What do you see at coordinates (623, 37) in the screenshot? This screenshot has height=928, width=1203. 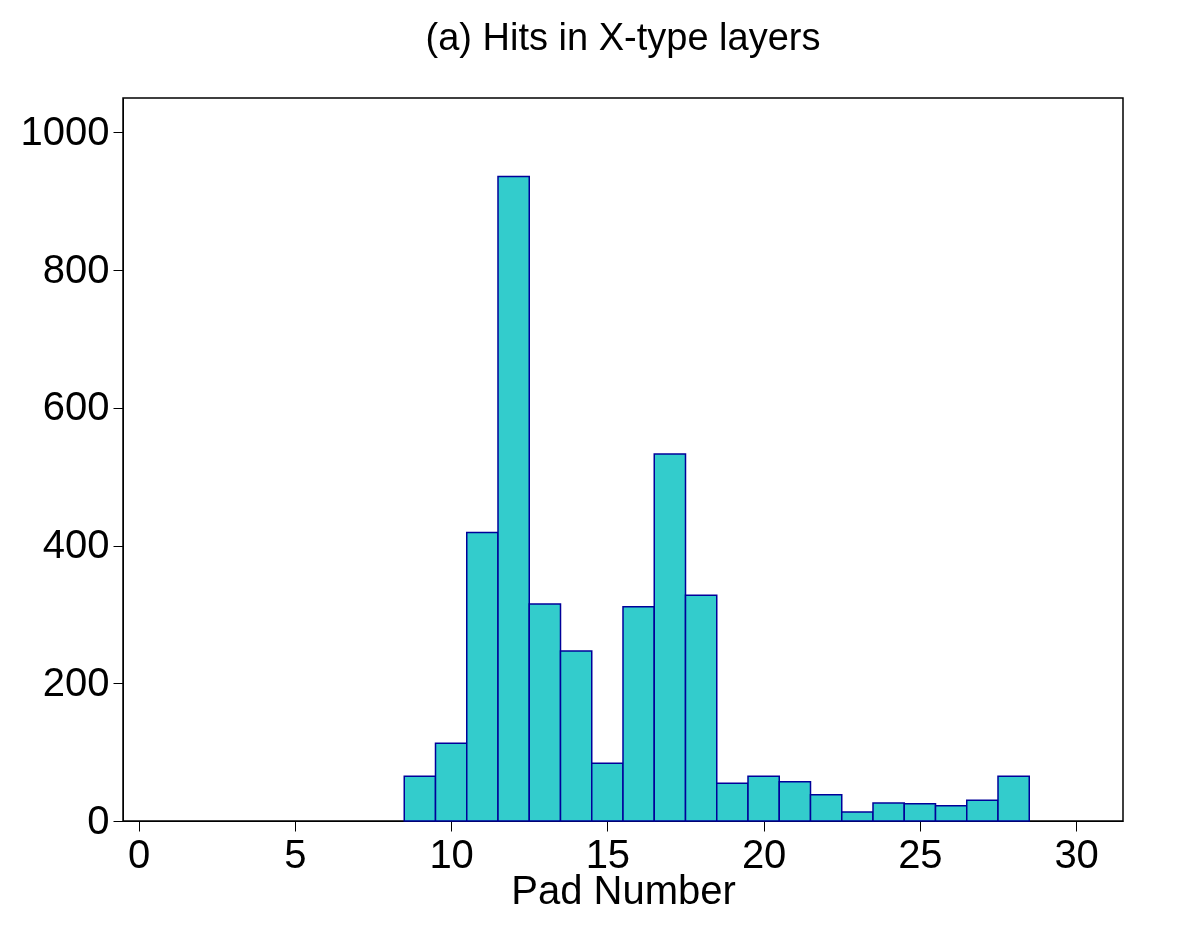 I see `chart-title: (a) Hits in X-type layers` at bounding box center [623, 37].